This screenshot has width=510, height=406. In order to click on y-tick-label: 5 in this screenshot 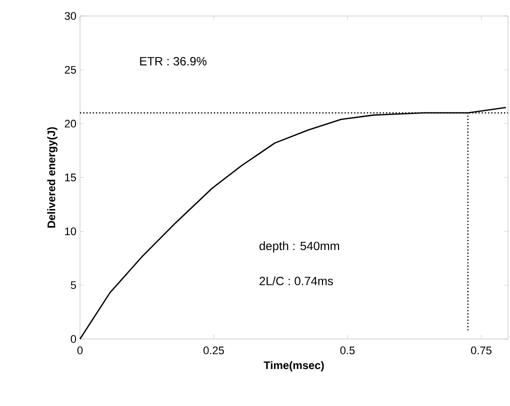, I will do `click(73, 285)`.